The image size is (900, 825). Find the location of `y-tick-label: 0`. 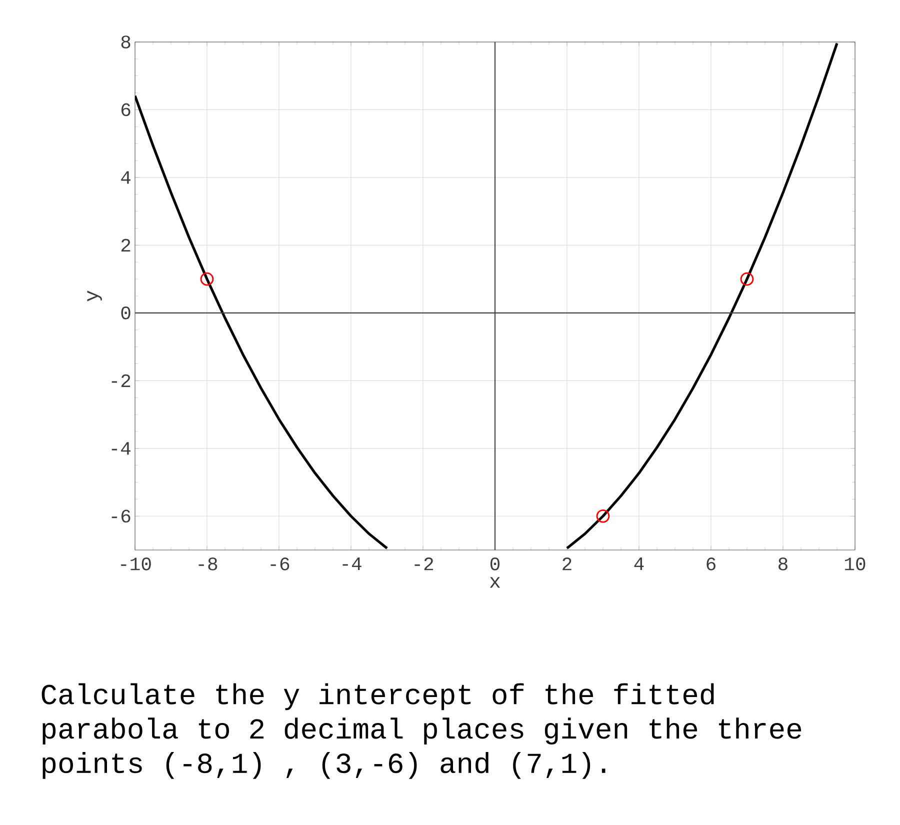

y-tick-label: 0 is located at coordinates (125, 313).